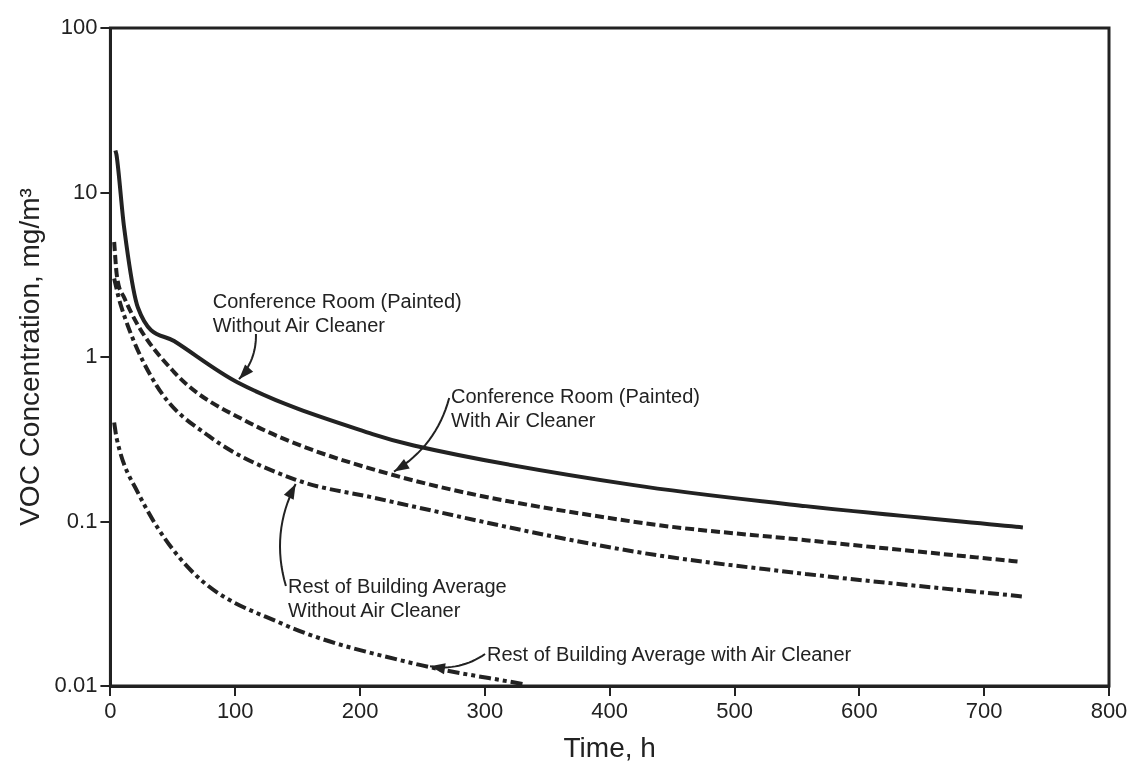 The height and width of the screenshot is (780, 1139). I want to click on annotation: Rest of Building Average with Air Cleaner, so click(669, 654).